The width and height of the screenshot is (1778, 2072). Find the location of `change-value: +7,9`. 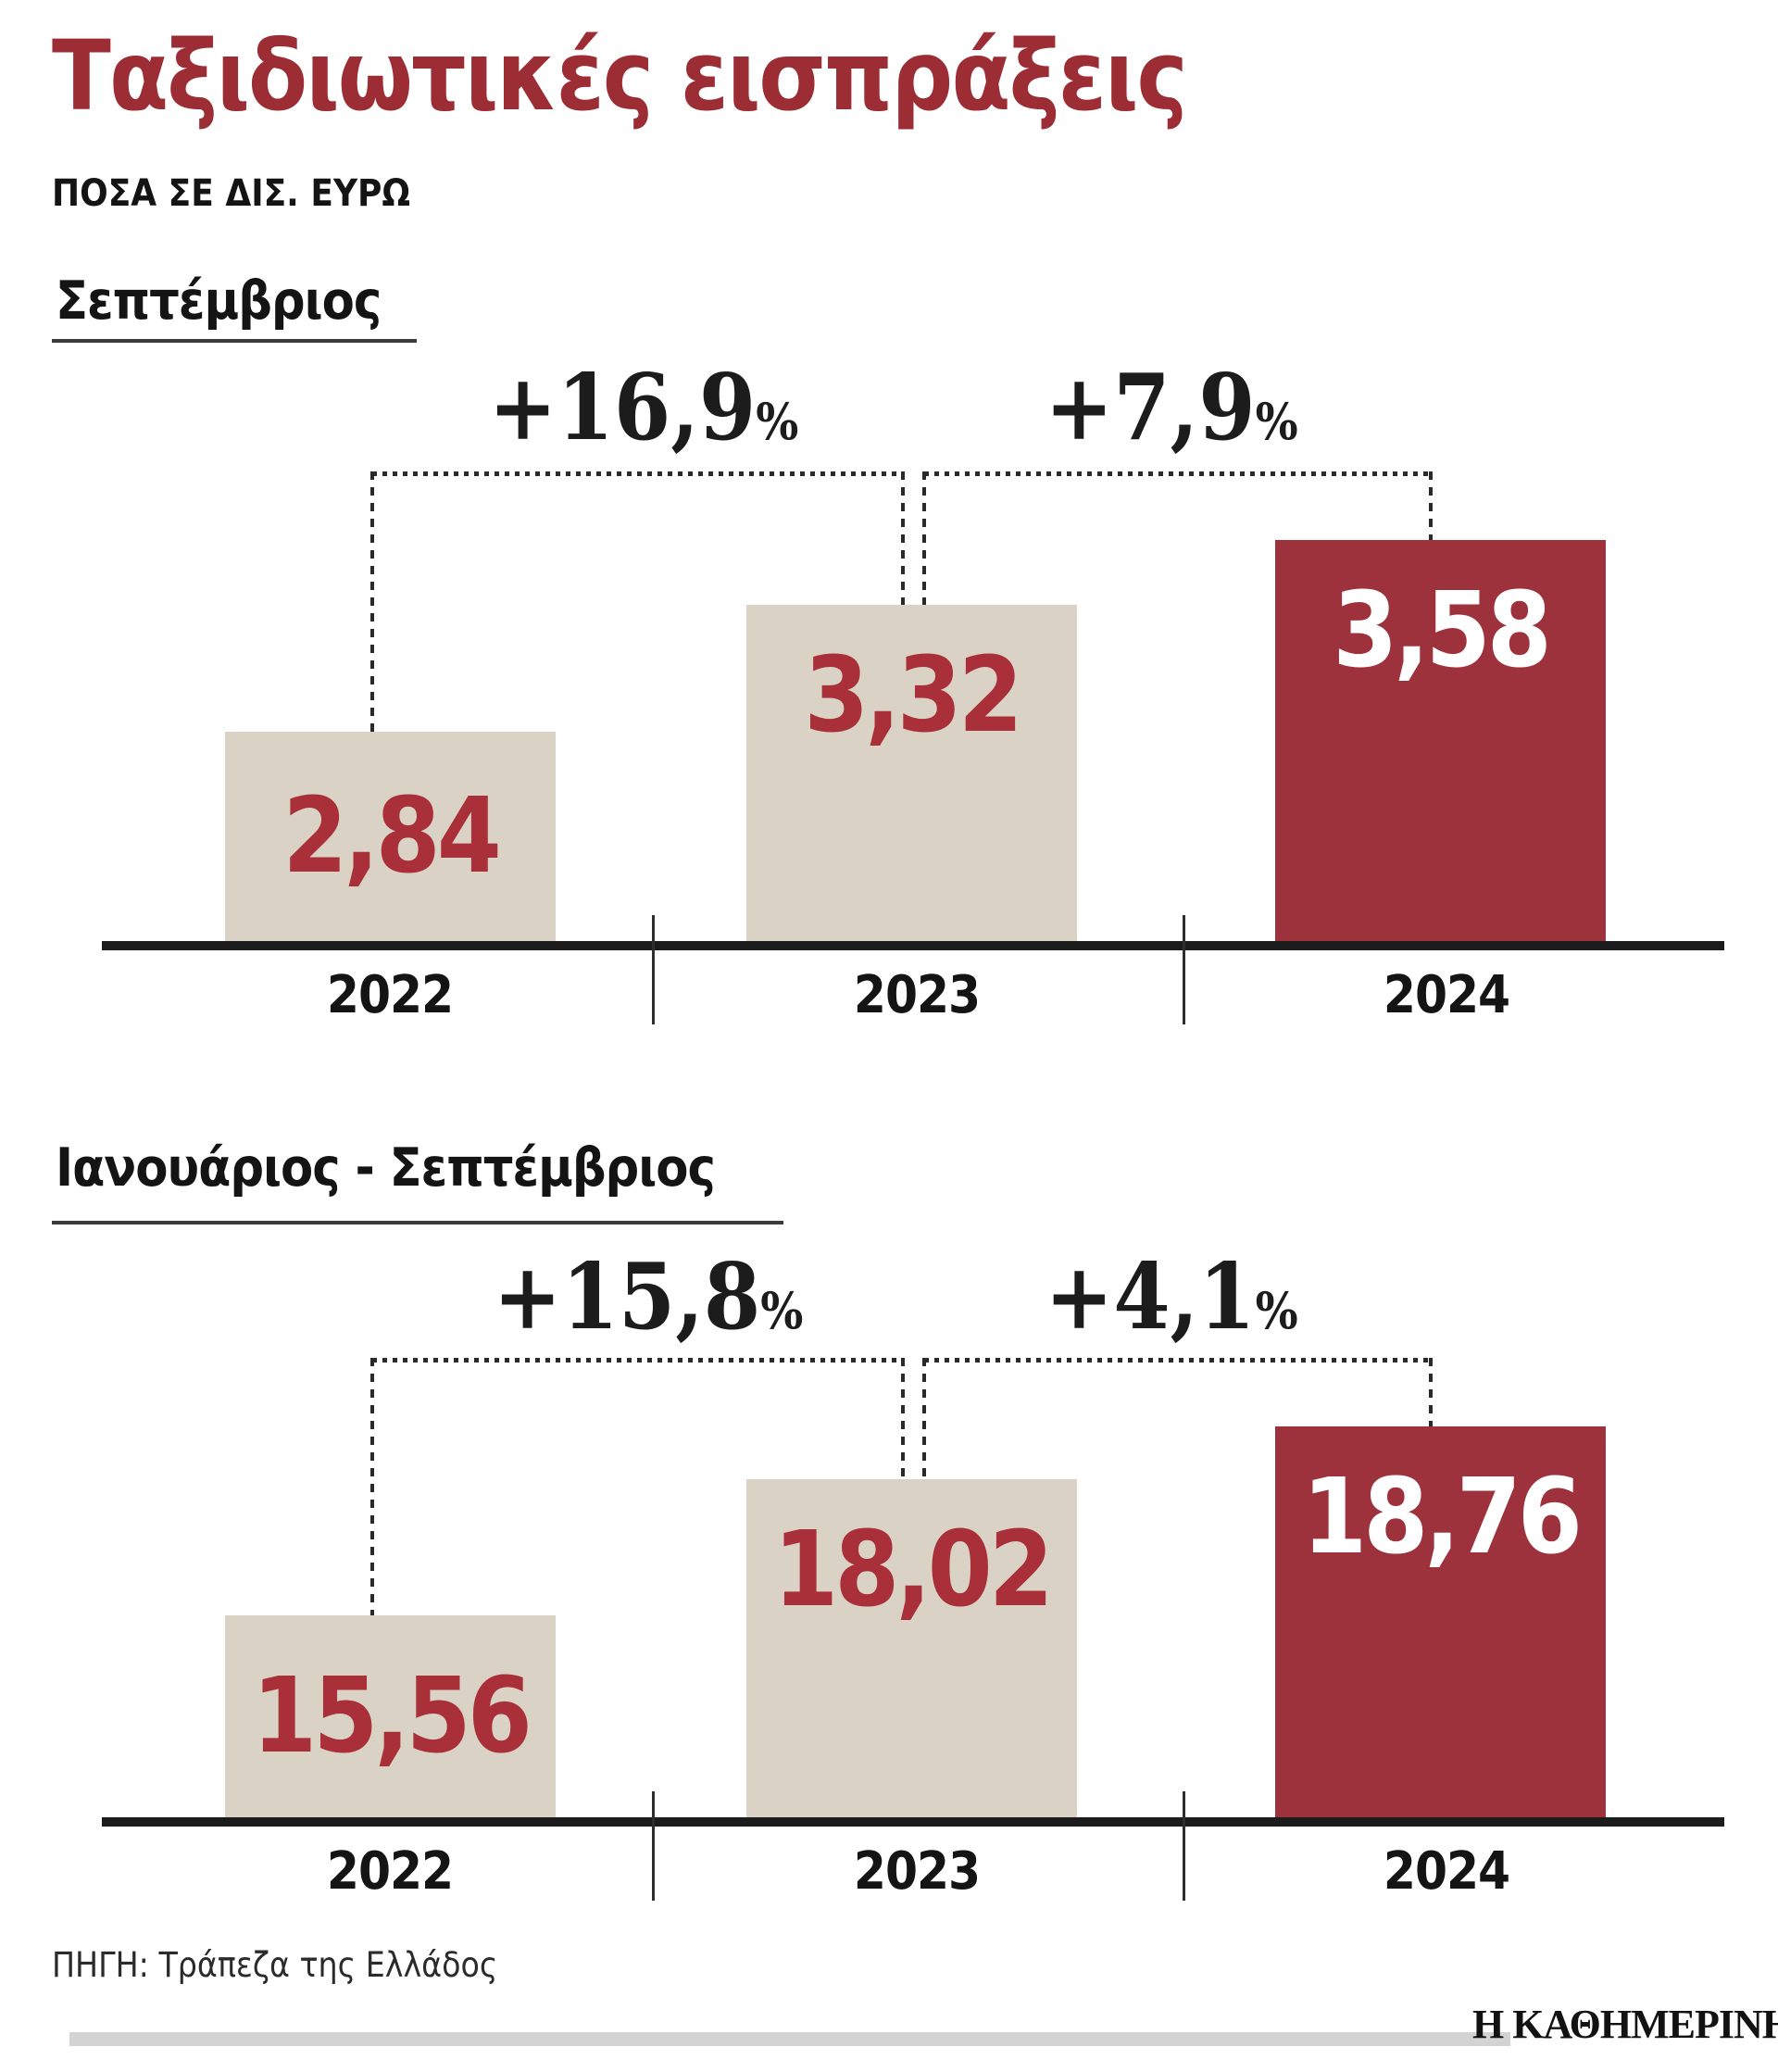

change-value: +7,9 is located at coordinates (1150, 408).